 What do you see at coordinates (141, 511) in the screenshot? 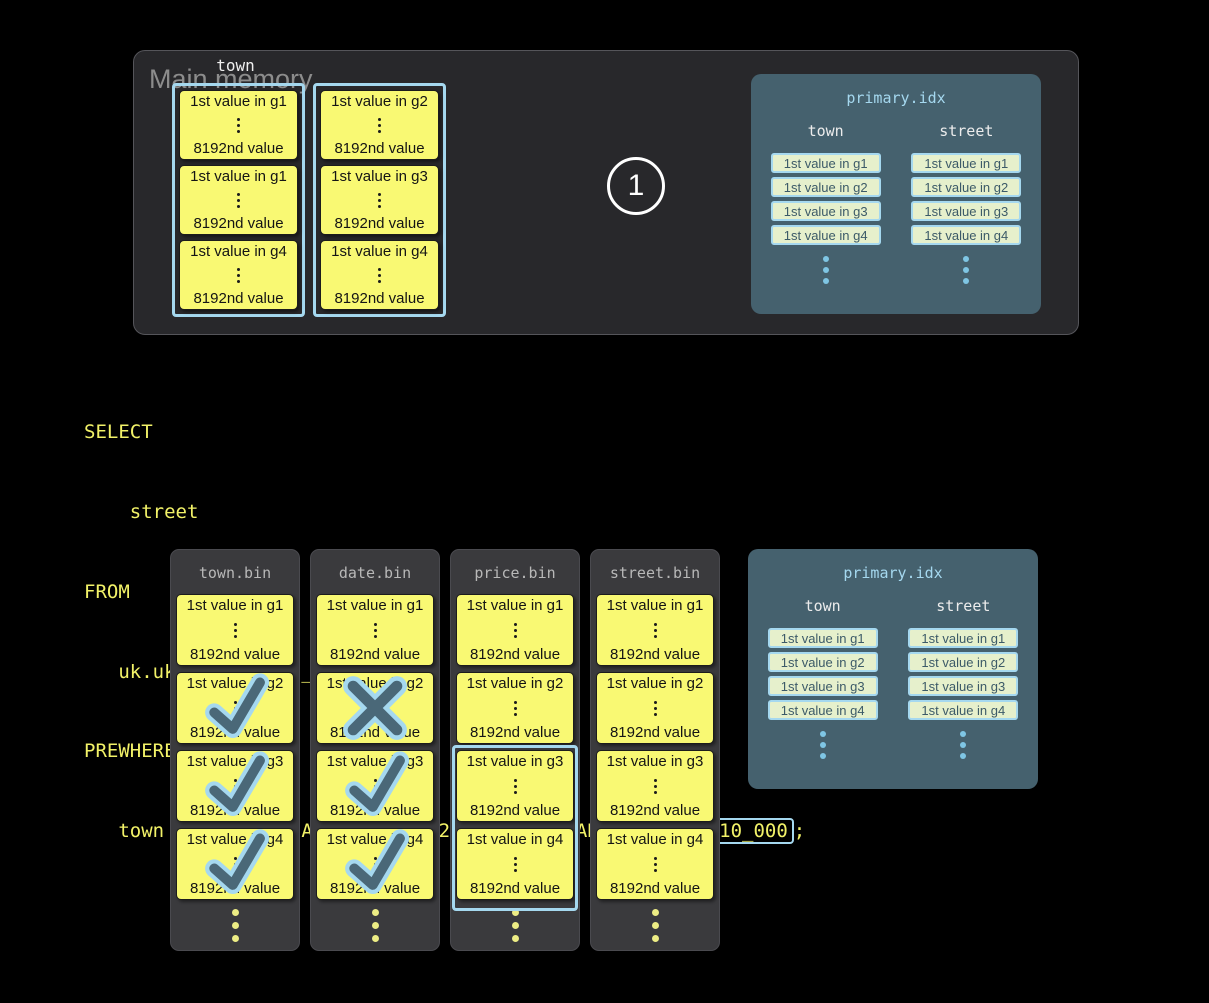
I see `sql-line: street` at bounding box center [141, 511].